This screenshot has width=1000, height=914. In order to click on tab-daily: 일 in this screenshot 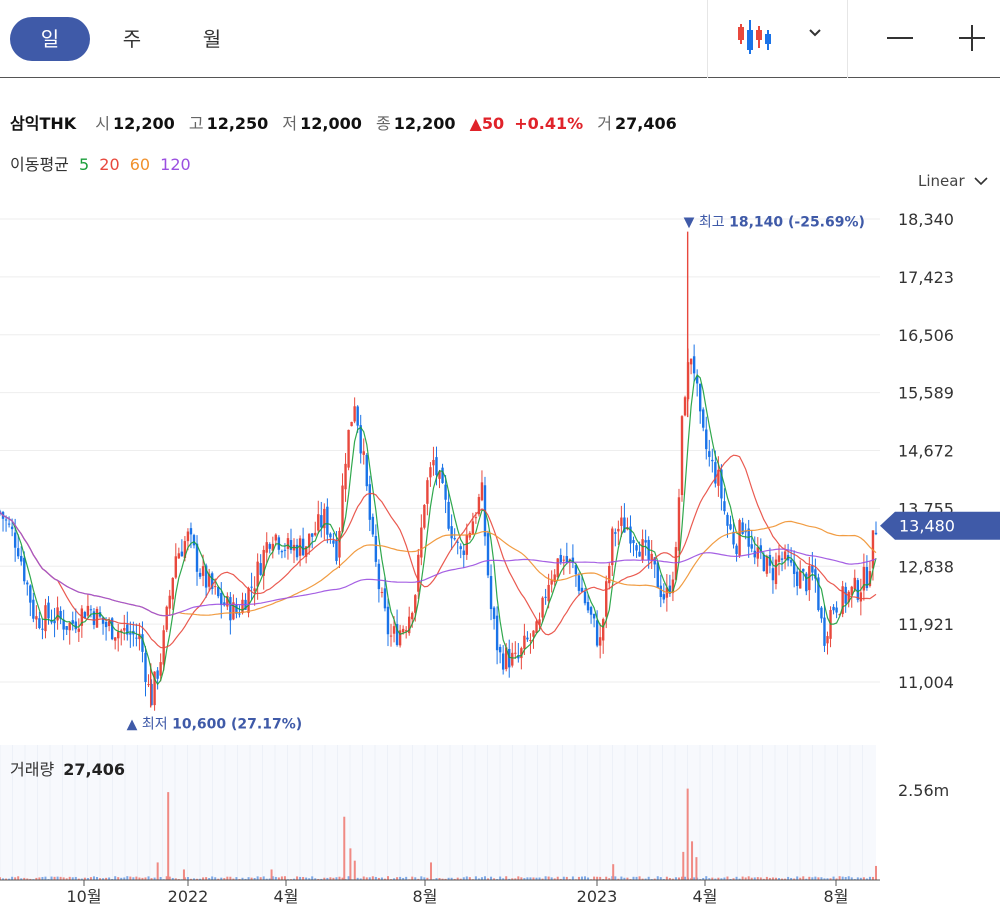, I will do `click(50, 39)`.